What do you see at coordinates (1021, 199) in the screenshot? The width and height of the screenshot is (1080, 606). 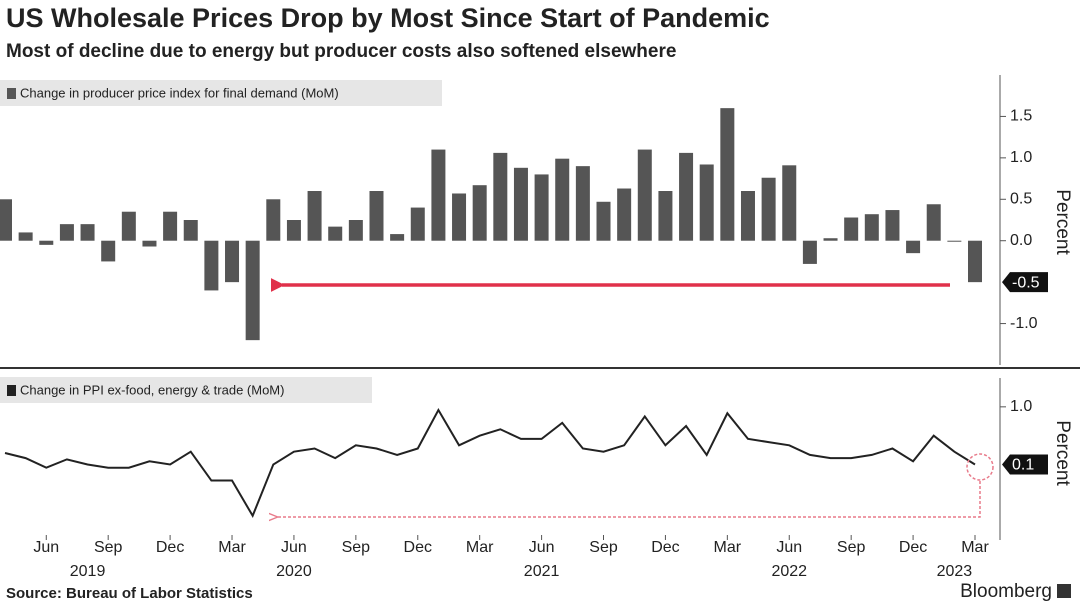 I see `y-tick-label: 0.5` at bounding box center [1021, 199].